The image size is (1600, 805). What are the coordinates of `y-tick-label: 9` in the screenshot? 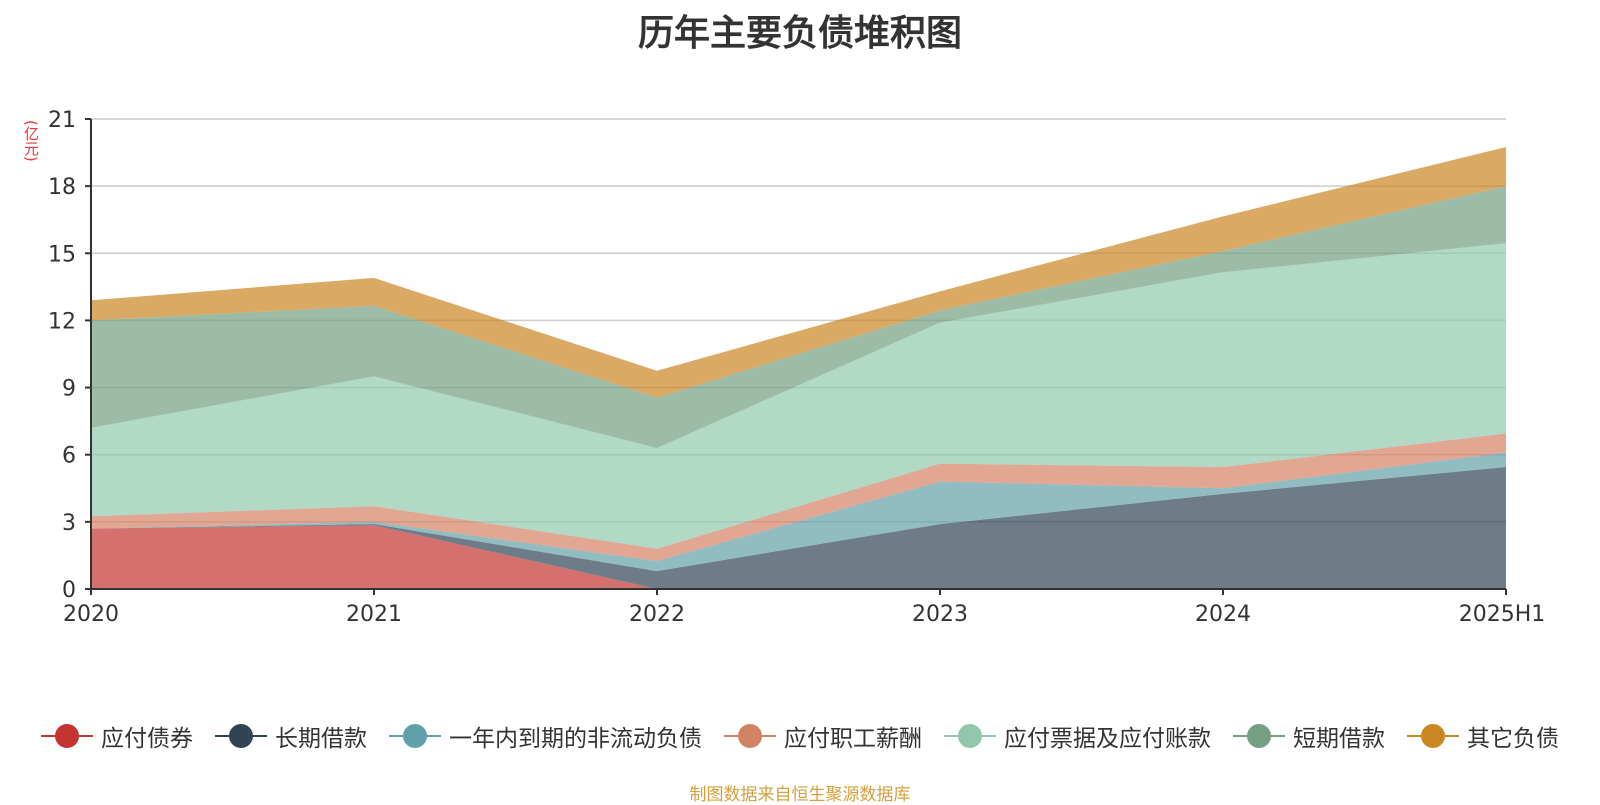 It's located at (69, 389).